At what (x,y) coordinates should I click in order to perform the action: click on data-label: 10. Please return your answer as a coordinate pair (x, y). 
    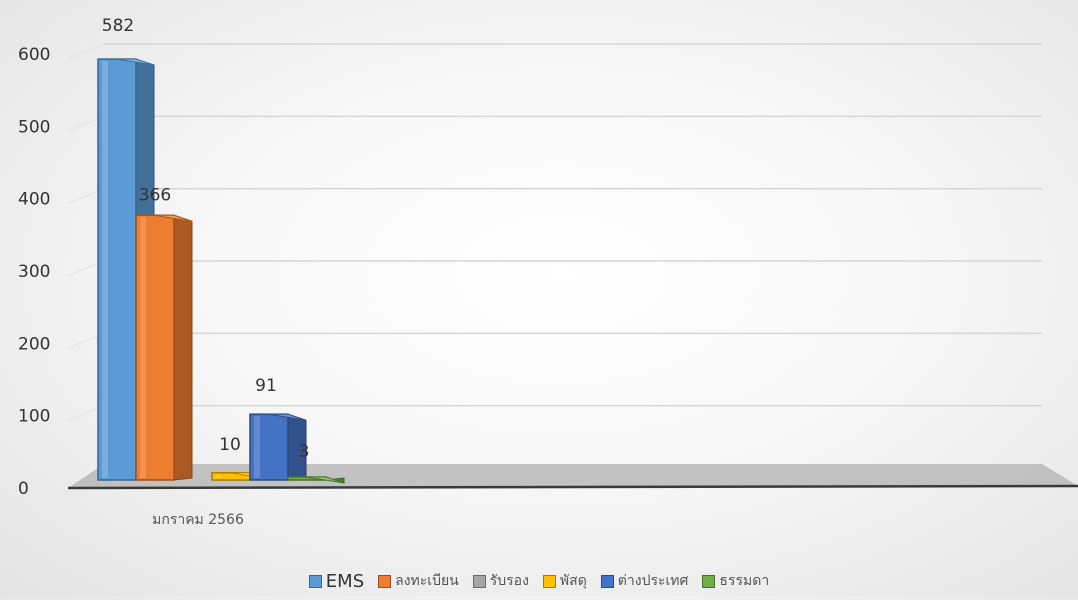
    Looking at the image, I should click on (230, 445).